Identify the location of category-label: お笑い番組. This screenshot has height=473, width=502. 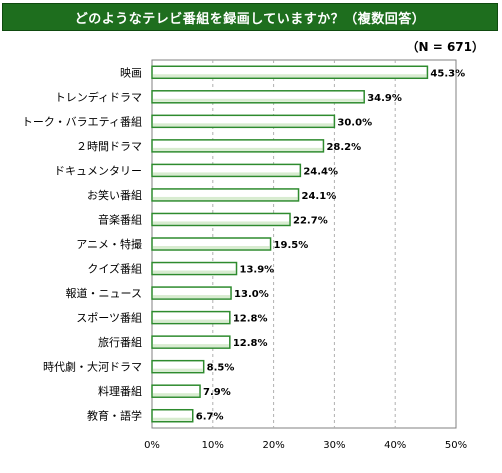
(114, 195).